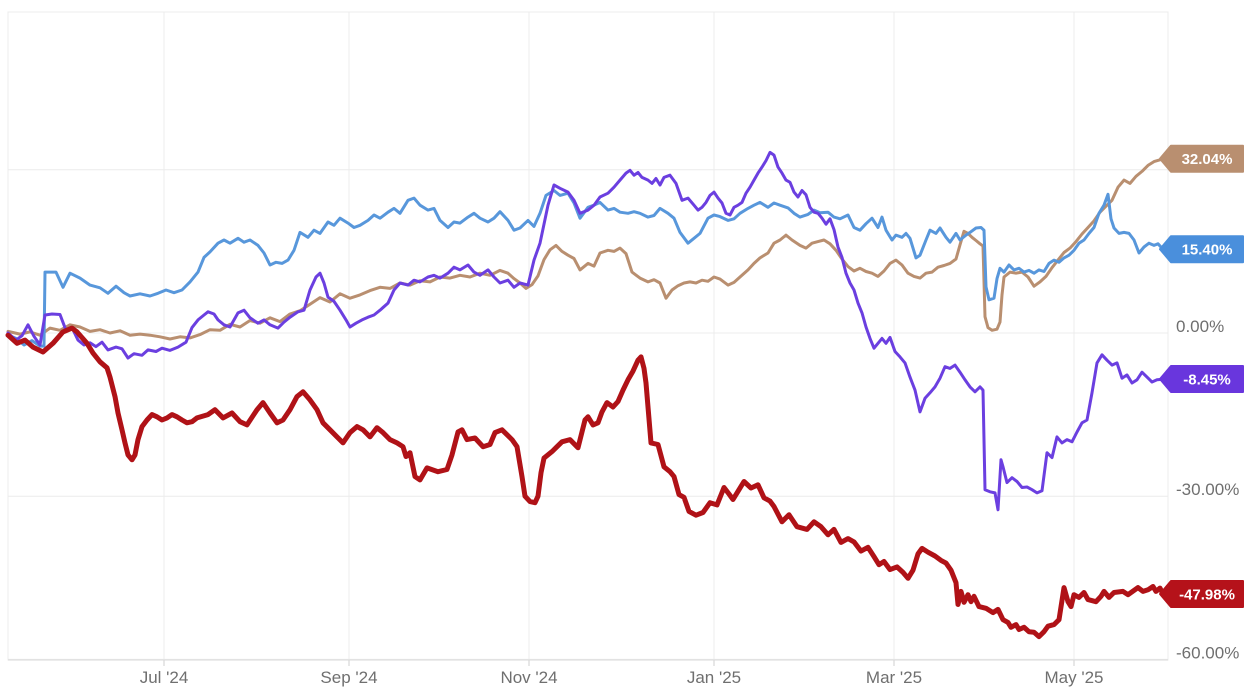  I want to click on value-badge-blue, so click(1201, 249).